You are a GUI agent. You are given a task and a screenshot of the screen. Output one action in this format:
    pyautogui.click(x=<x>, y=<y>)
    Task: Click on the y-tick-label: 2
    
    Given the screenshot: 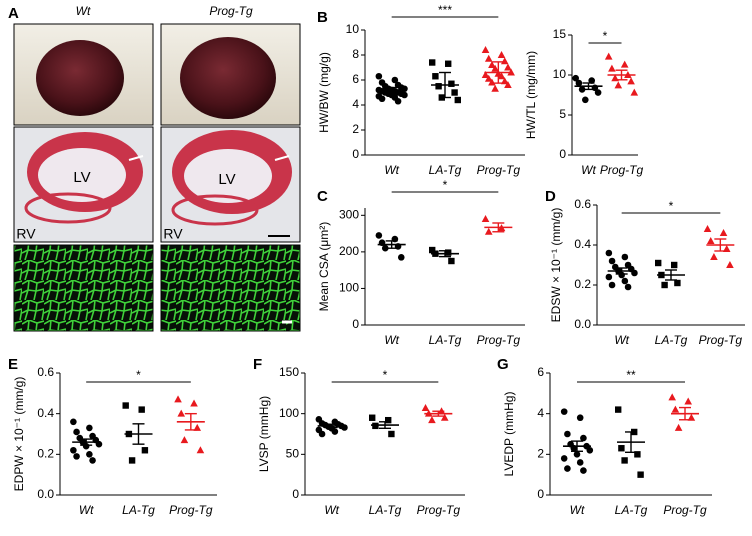 What is the action you would take?
    pyautogui.click(x=540, y=454)
    